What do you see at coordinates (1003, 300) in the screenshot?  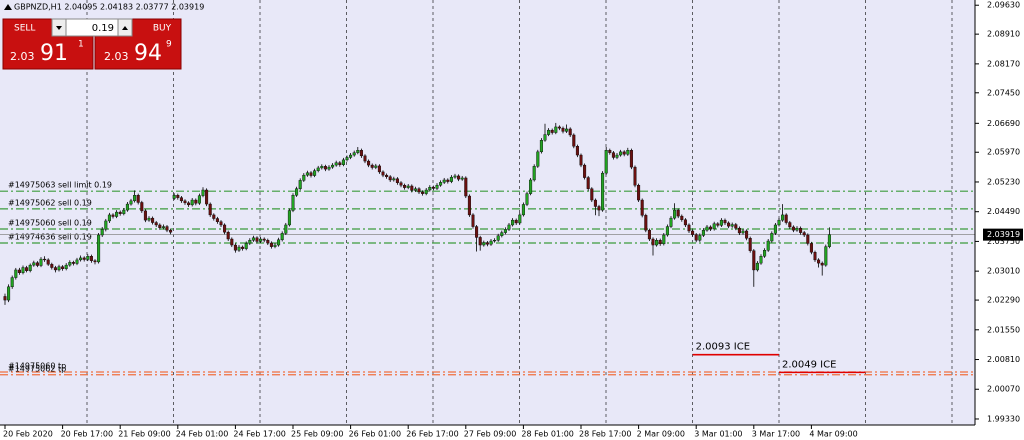 I see `y-tick-label: 2.02290` at bounding box center [1003, 300].